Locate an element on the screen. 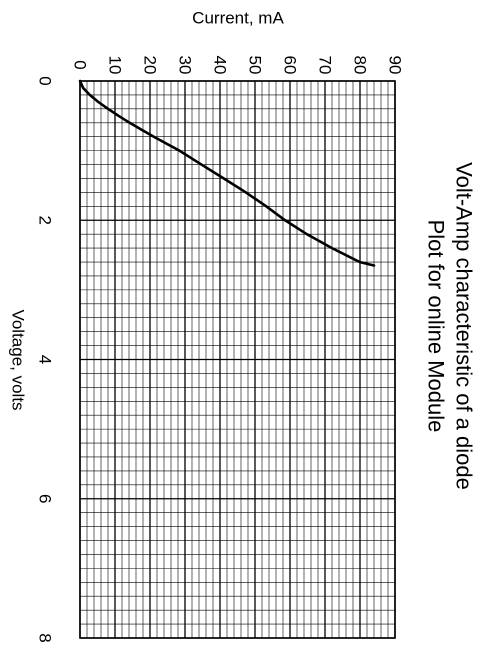  chart-subtitle: Plot for online Module is located at coordinates (436, 326).